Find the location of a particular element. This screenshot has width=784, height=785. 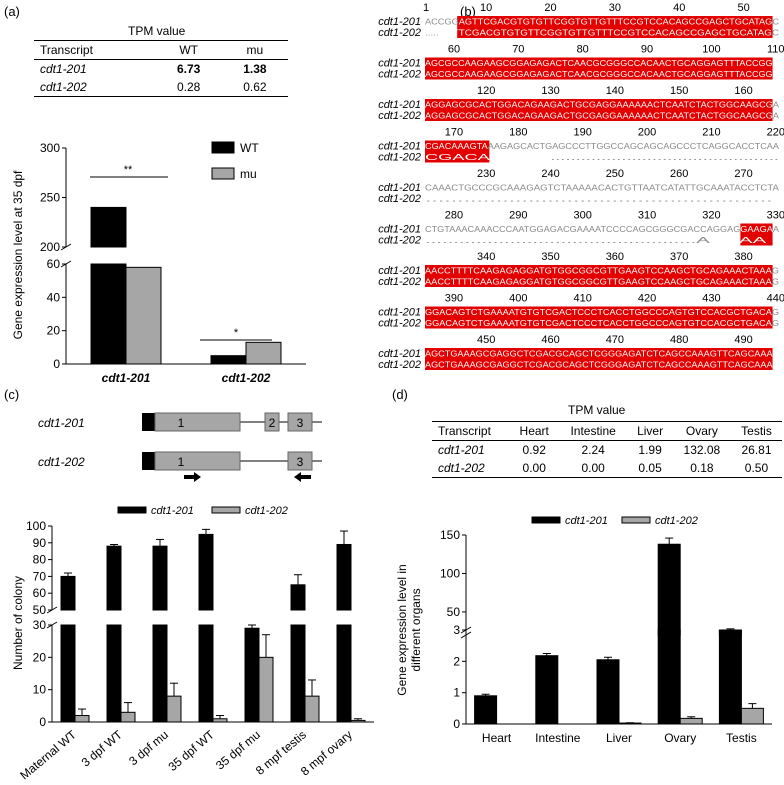

y-tick-label: 10 is located at coordinates (40, 690).